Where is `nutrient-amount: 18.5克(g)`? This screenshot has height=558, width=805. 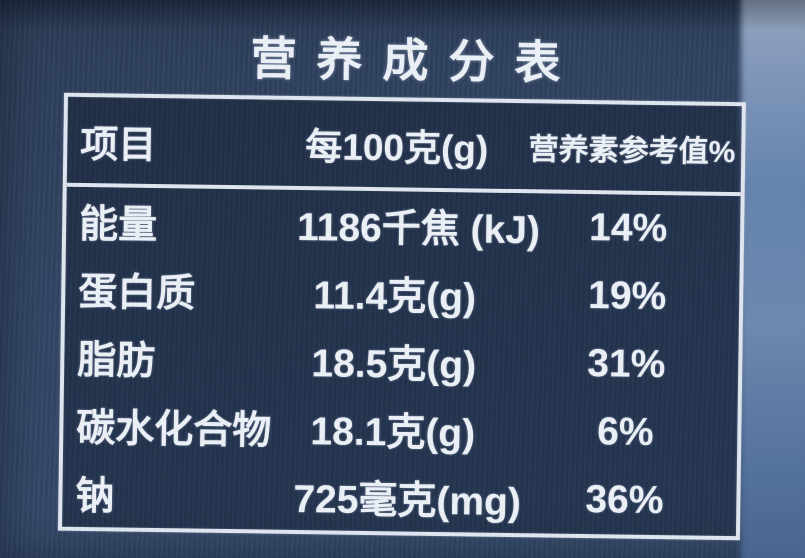
nutrient-amount: 18.5克(g) is located at coordinates (394, 365).